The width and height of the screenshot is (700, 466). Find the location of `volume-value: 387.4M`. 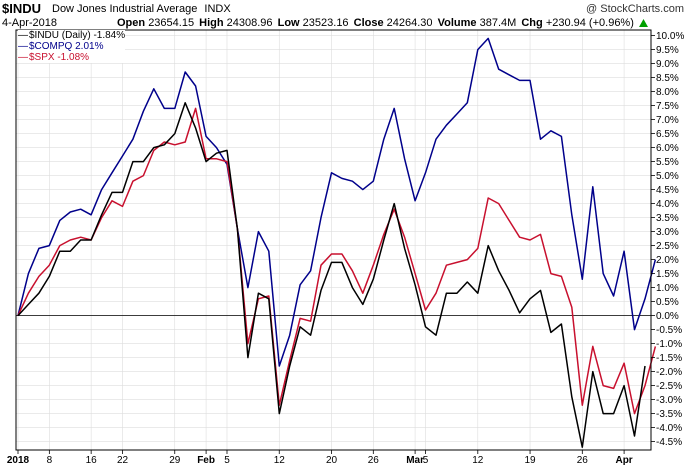

volume-value: 387.4M is located at coordinates (498, 23).